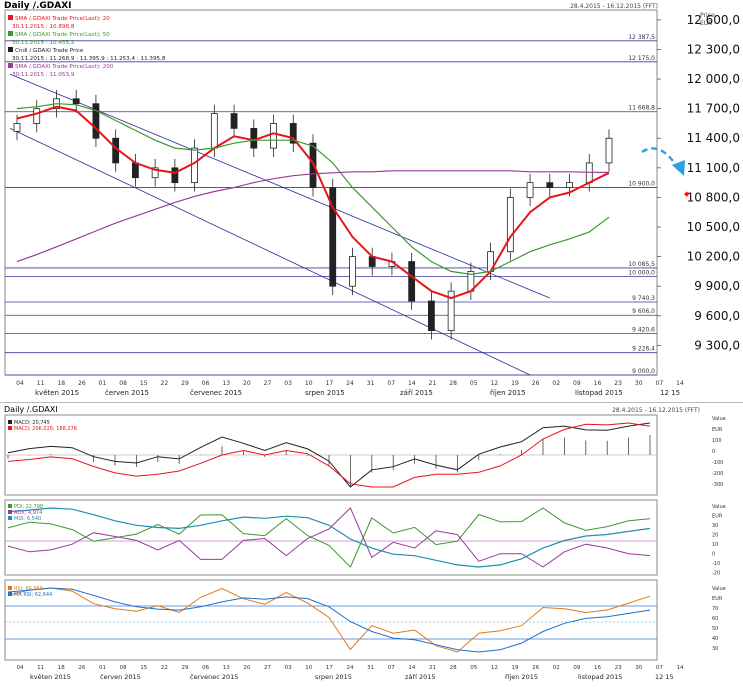  I want to click on rsi-legend-entry-1: MA RSI; 62,644, so click(33, 595).